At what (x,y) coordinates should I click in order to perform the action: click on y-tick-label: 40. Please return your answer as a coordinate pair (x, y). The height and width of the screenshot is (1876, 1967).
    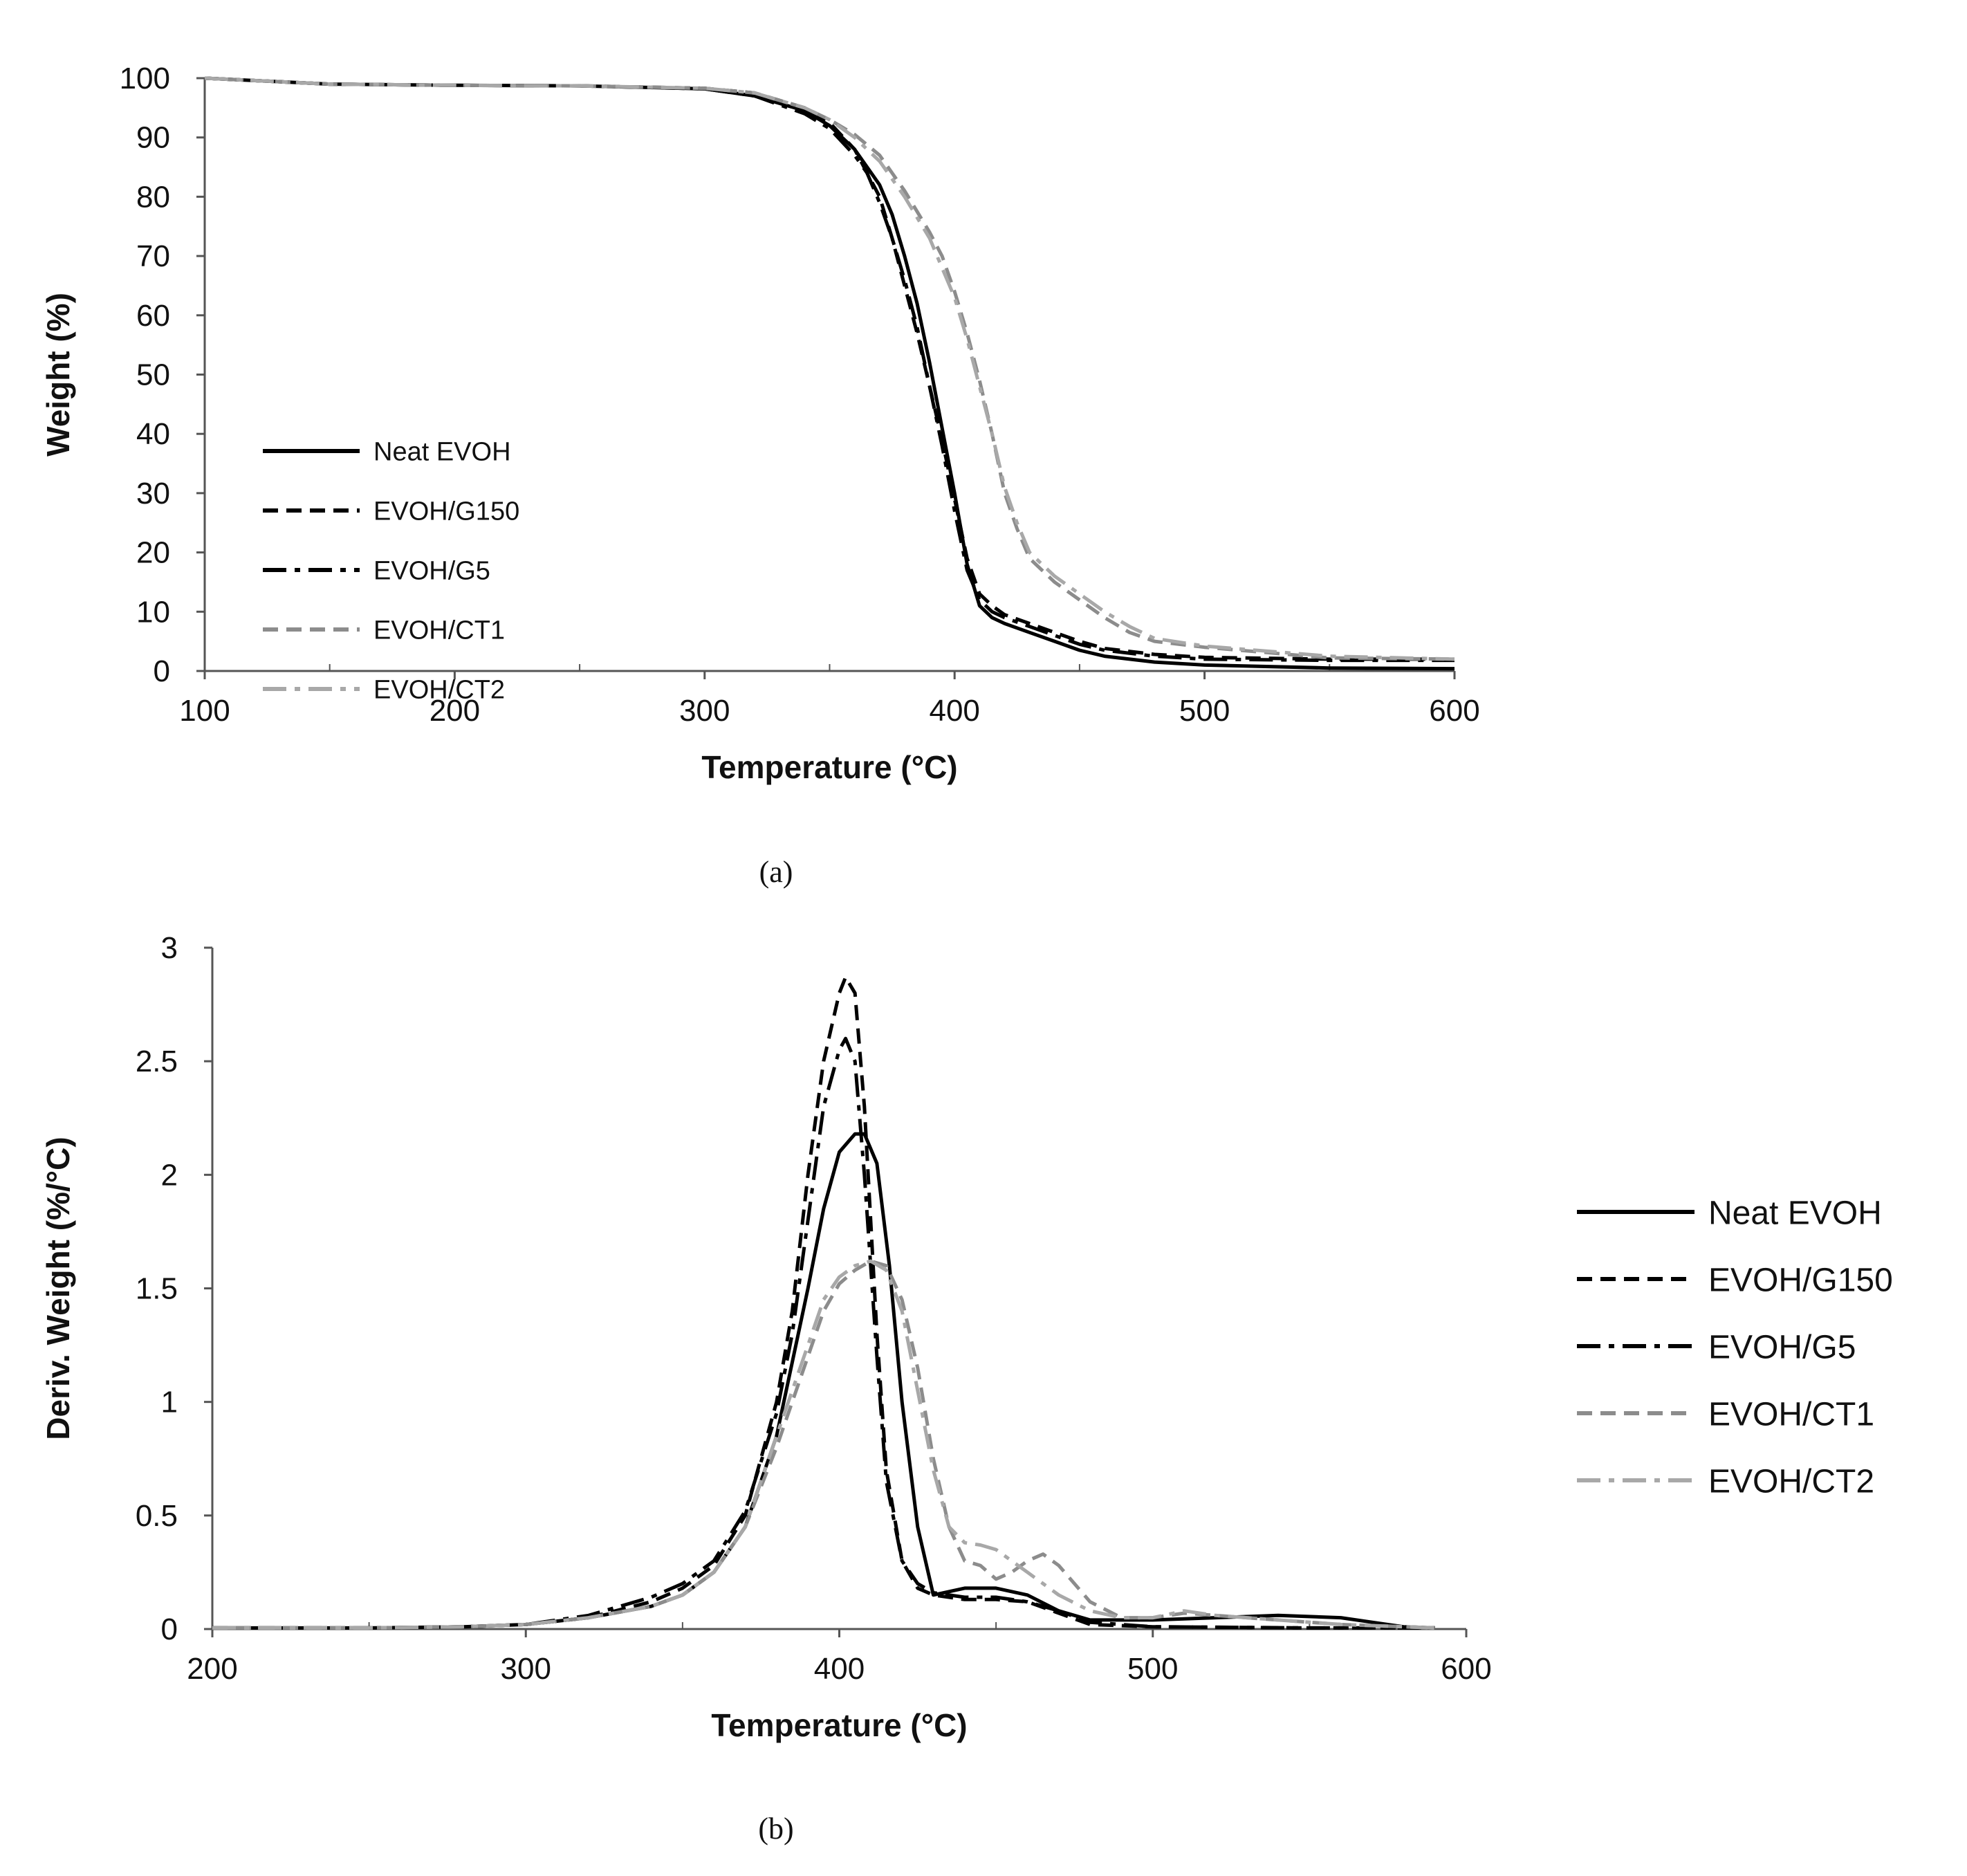
    Looking at the image, I should click on (153, 434).